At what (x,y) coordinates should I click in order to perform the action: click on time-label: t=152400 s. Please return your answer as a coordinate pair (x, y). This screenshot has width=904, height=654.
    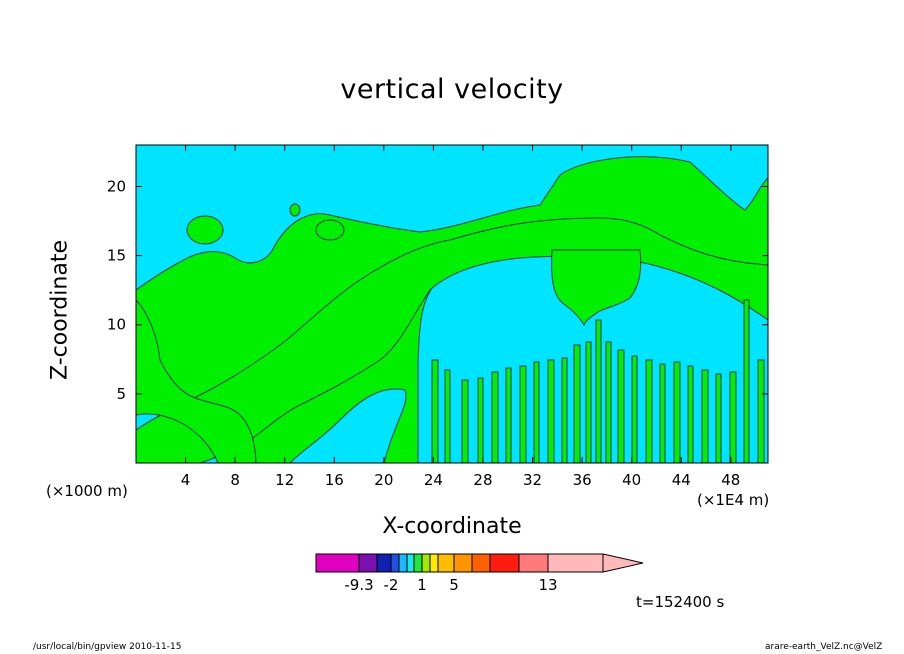
    Looking at the image, I should click on (680, 602).